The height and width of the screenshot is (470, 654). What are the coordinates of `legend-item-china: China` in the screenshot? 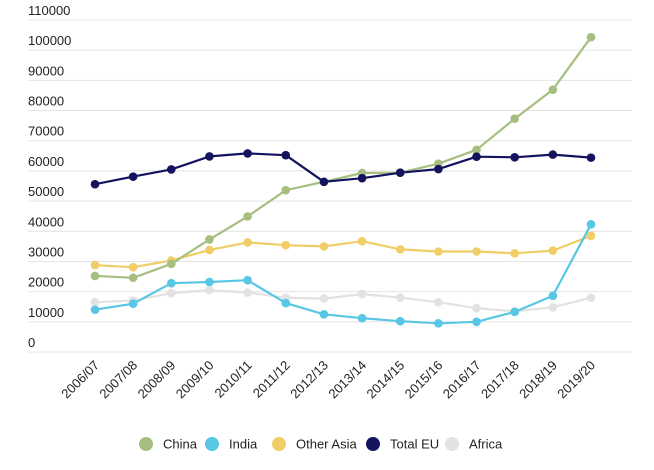 It's located at (168, 444).